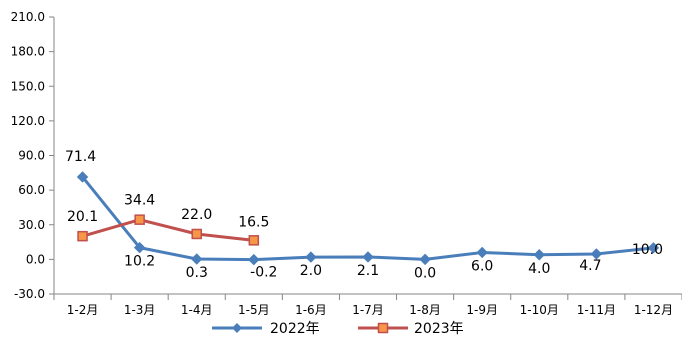  I want to click on x-tick-label: 1-5月, so click(254, 310).